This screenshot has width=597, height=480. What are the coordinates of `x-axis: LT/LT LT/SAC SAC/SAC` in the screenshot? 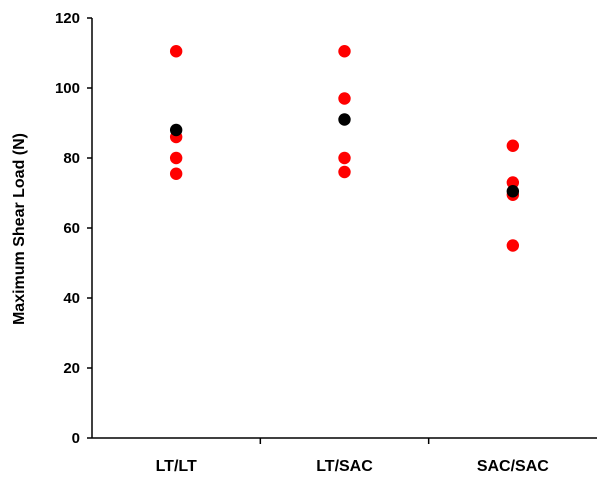 It's located at (344, 456).